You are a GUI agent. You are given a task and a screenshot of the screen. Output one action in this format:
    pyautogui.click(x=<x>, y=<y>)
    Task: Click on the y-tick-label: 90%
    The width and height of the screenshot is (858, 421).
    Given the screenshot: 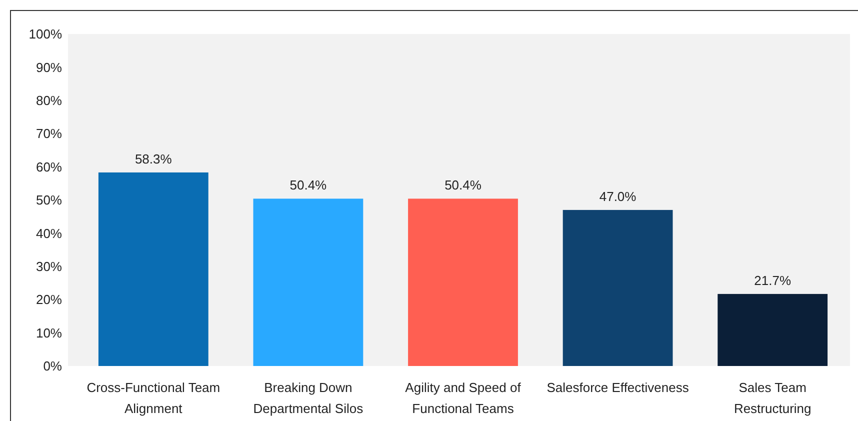 What is the action you would take?
    pyautogui.click(x=49, y=67)
    